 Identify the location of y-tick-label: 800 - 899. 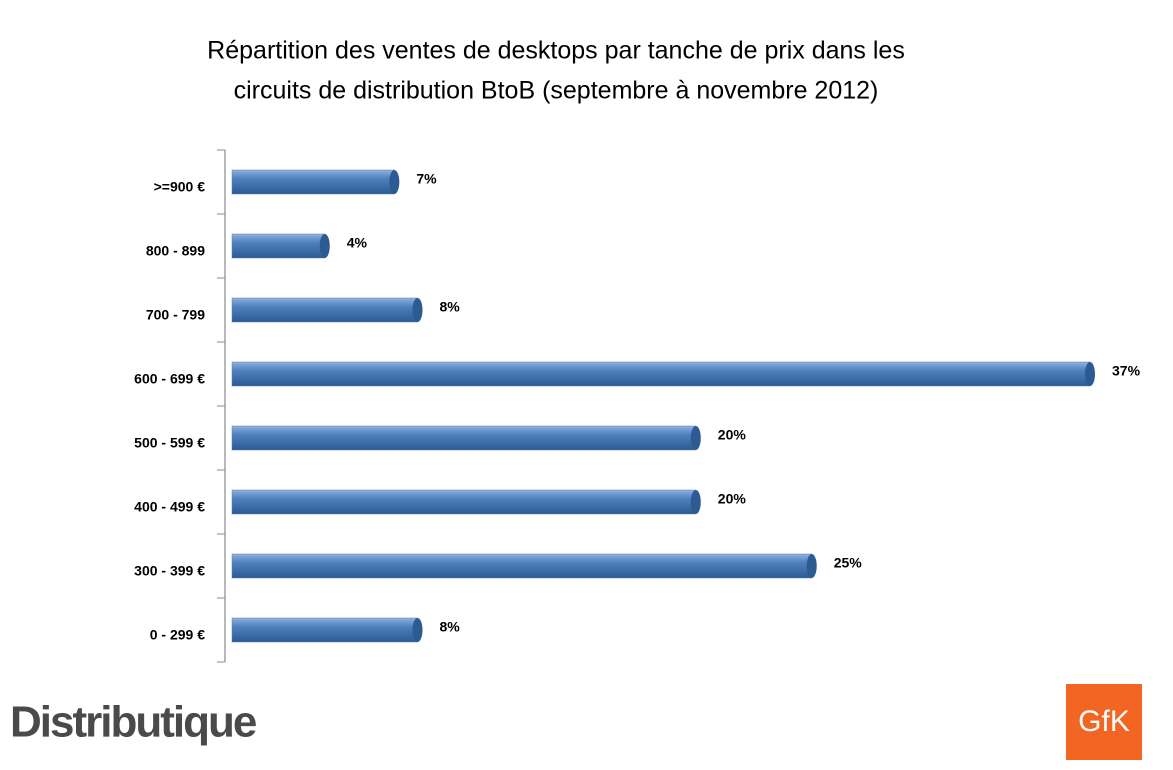
(175, 251).